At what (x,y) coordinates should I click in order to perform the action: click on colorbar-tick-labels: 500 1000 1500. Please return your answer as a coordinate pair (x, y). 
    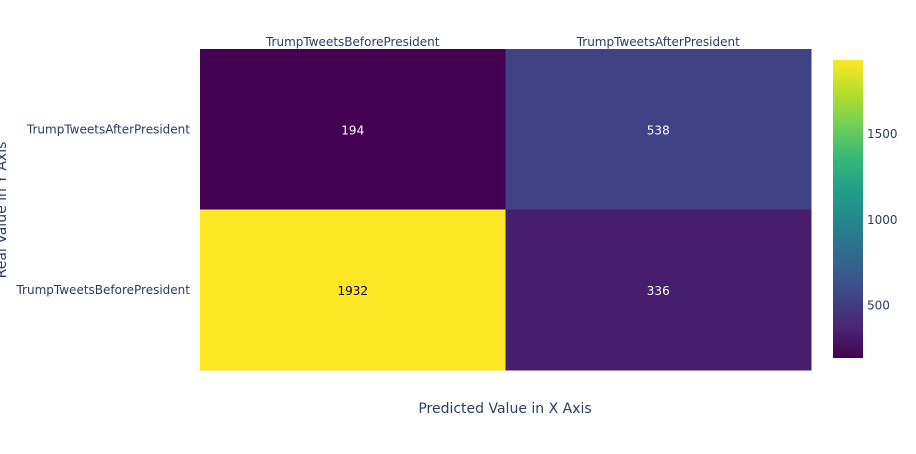
    Looking at the image, I should click on (882, 219).